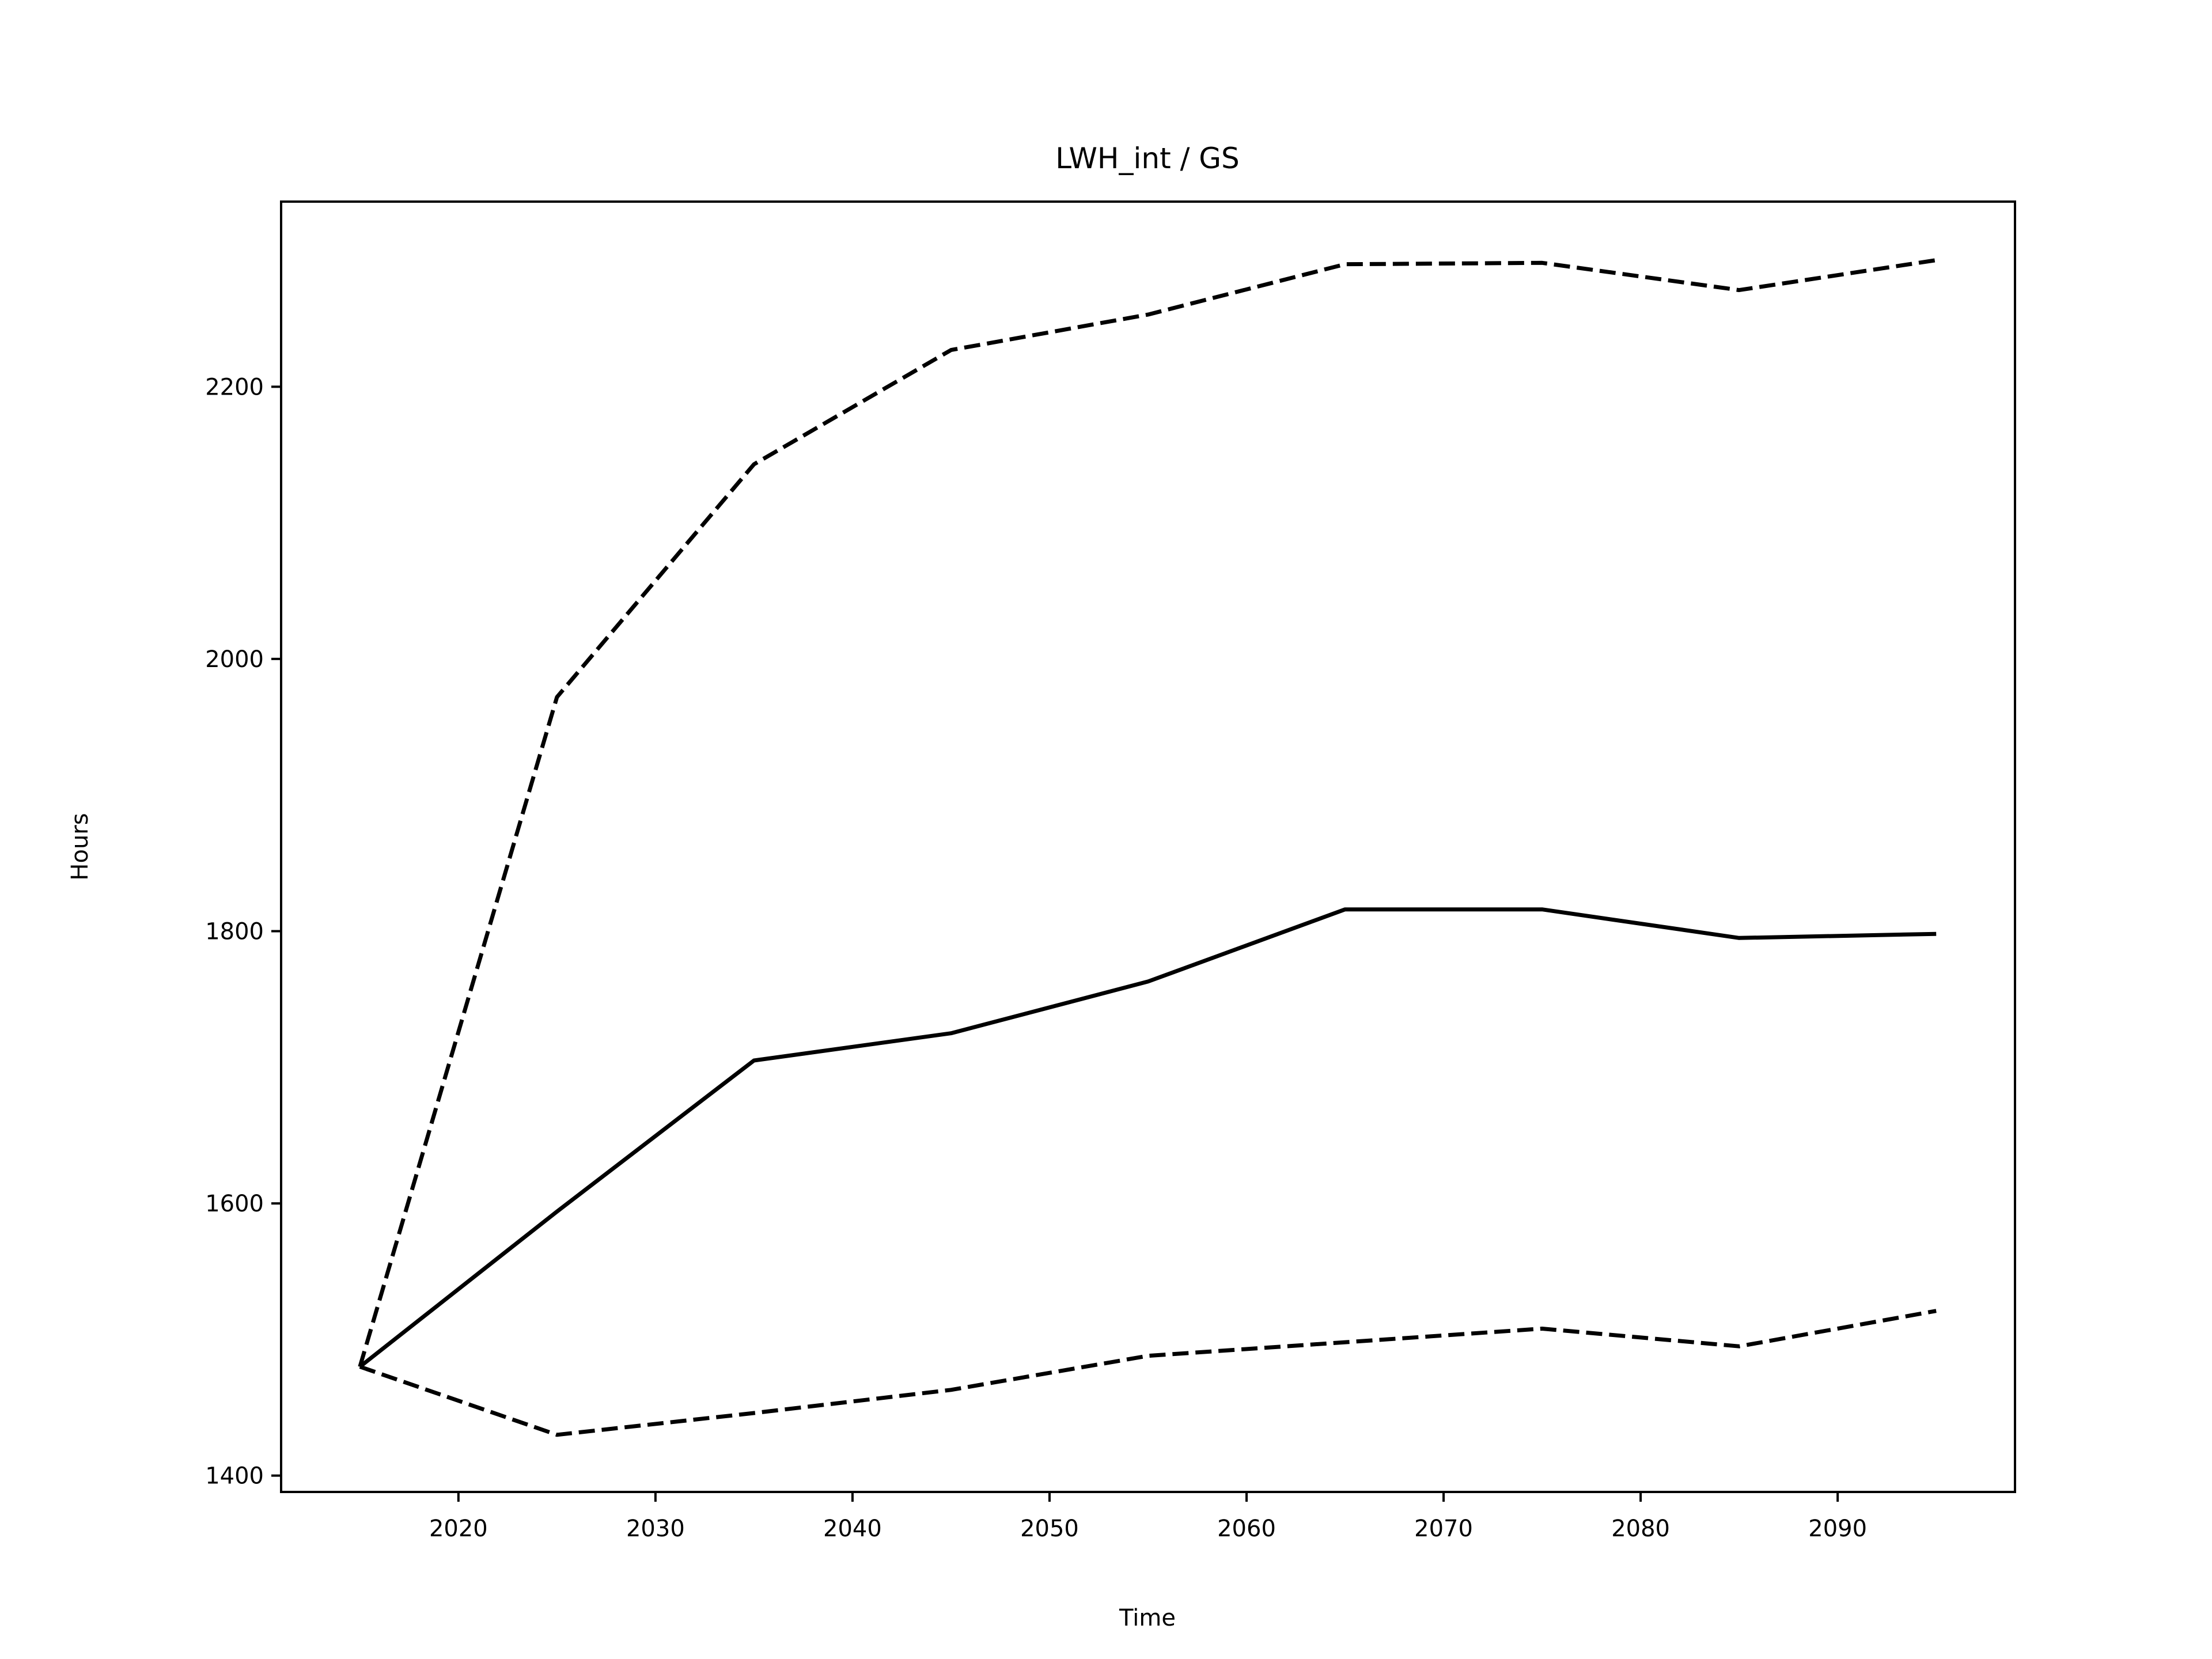 This screenshot has height=1659, width=2212. Describe the element at coordinates (1147, 158) in the screenshot. I see `chart-title: LWH_int / GS` at that location.